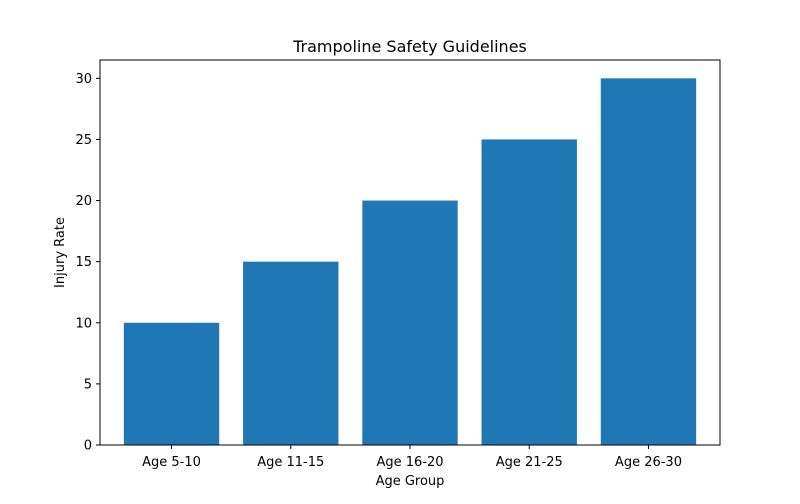  What do you see at coordinates (290, 462) in the screenshot?
I see `x-tick-label: Age 11-15` at bounding box center [290, 462].